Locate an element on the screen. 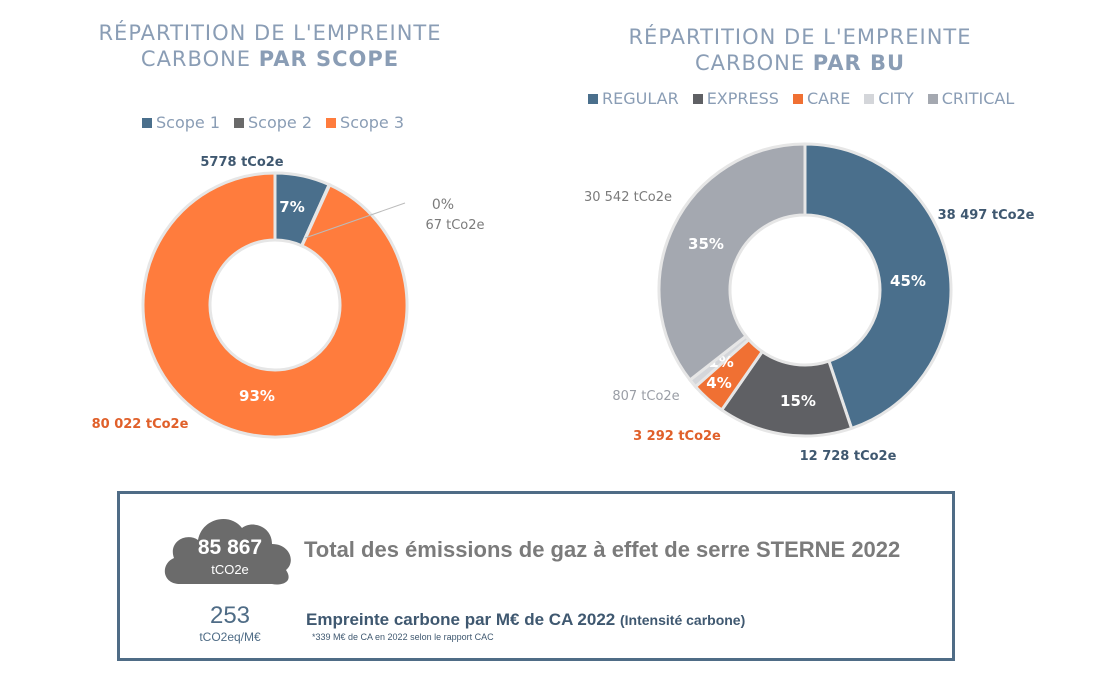  total-unit: tCO2e is located at coordinates (230, 569).